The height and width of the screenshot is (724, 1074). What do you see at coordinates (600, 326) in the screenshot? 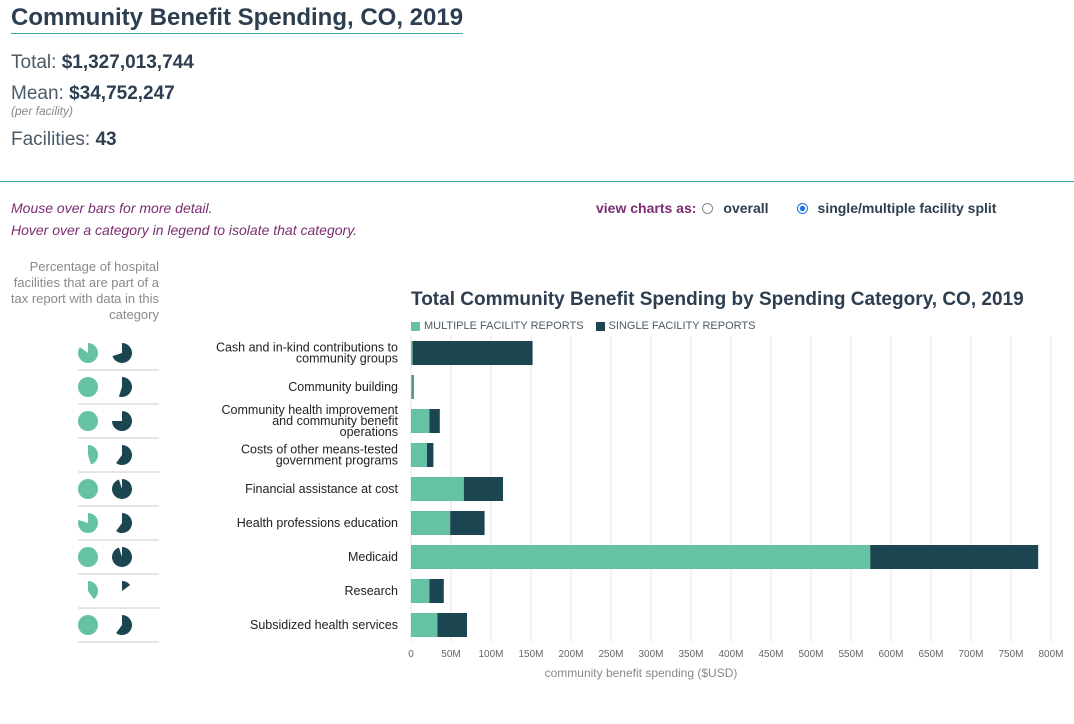
I see `legend-single-swatch` at bounding box center [600, 326].